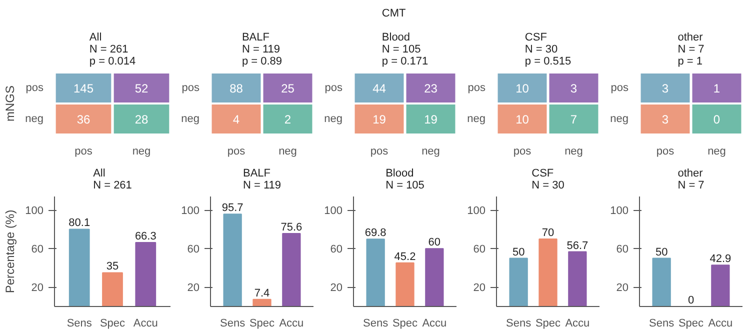  Describe the element at coordinates (288, 89) in the screenshot. I see `data-label: 25` at that location.